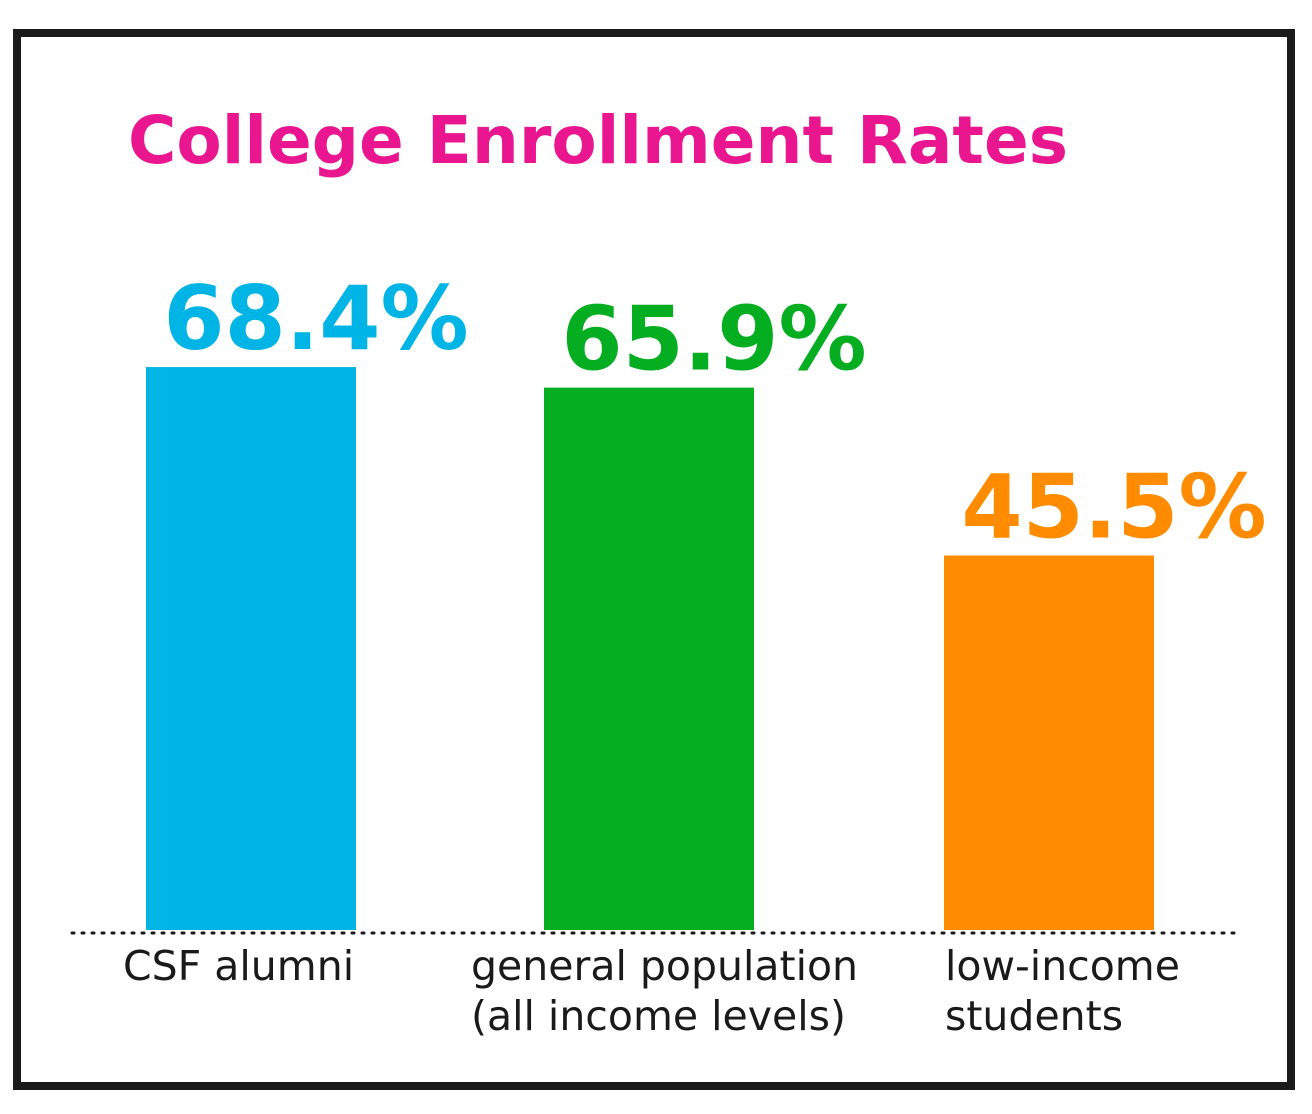 The width and height of the screenshot is (1312, 1114). I want to click on category-label-1-line-1: CSF alumni, so click(238, 966).